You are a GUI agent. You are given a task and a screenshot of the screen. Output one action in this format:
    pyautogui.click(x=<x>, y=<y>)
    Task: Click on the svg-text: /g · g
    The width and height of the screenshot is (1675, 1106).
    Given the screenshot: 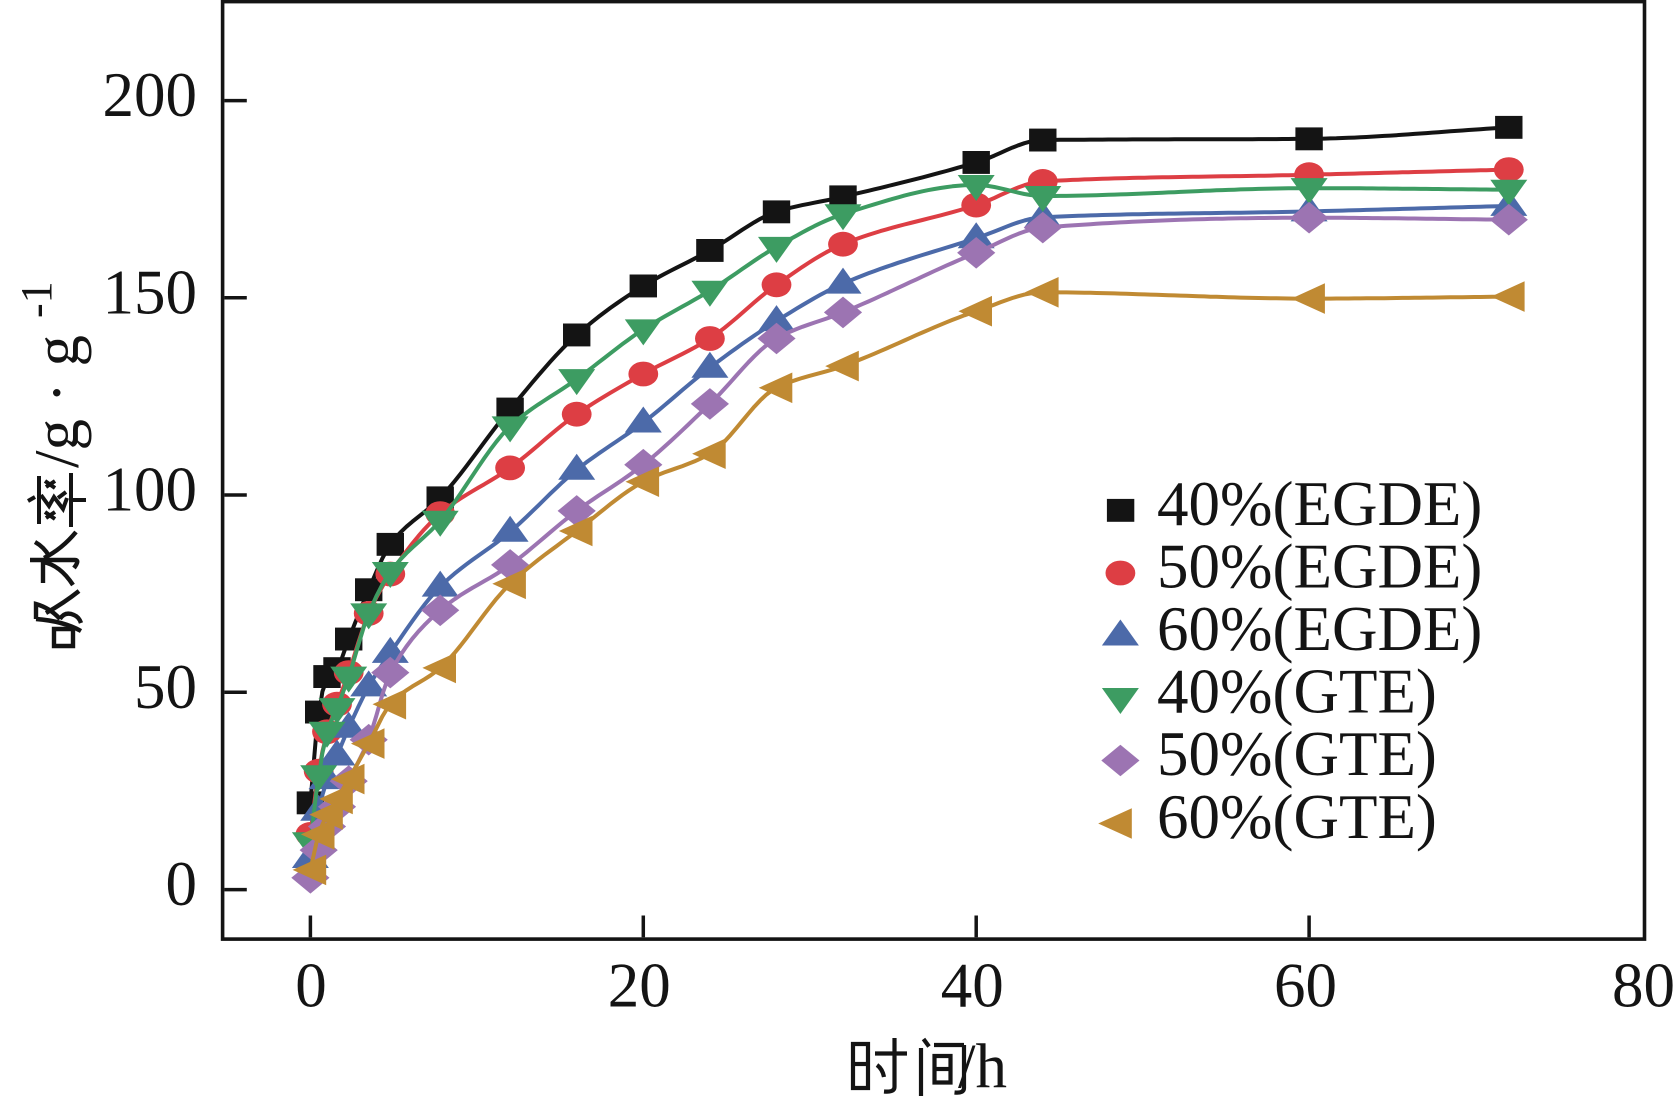 What is the action you would take?
    pyautogui.click(x=57, y=401)
    